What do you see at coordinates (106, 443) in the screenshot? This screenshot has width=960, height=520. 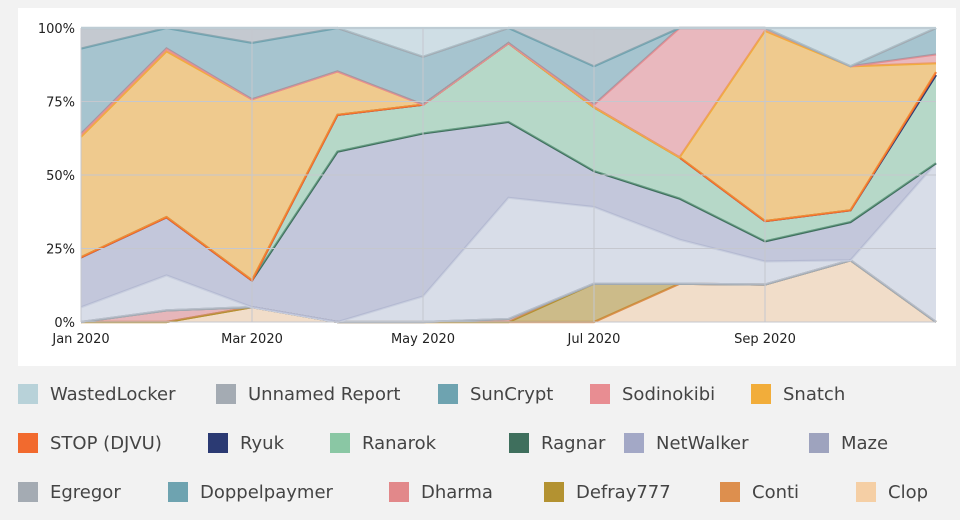 I see `legend-label: STOP (DJVU)` at bounding box center [106, 443].